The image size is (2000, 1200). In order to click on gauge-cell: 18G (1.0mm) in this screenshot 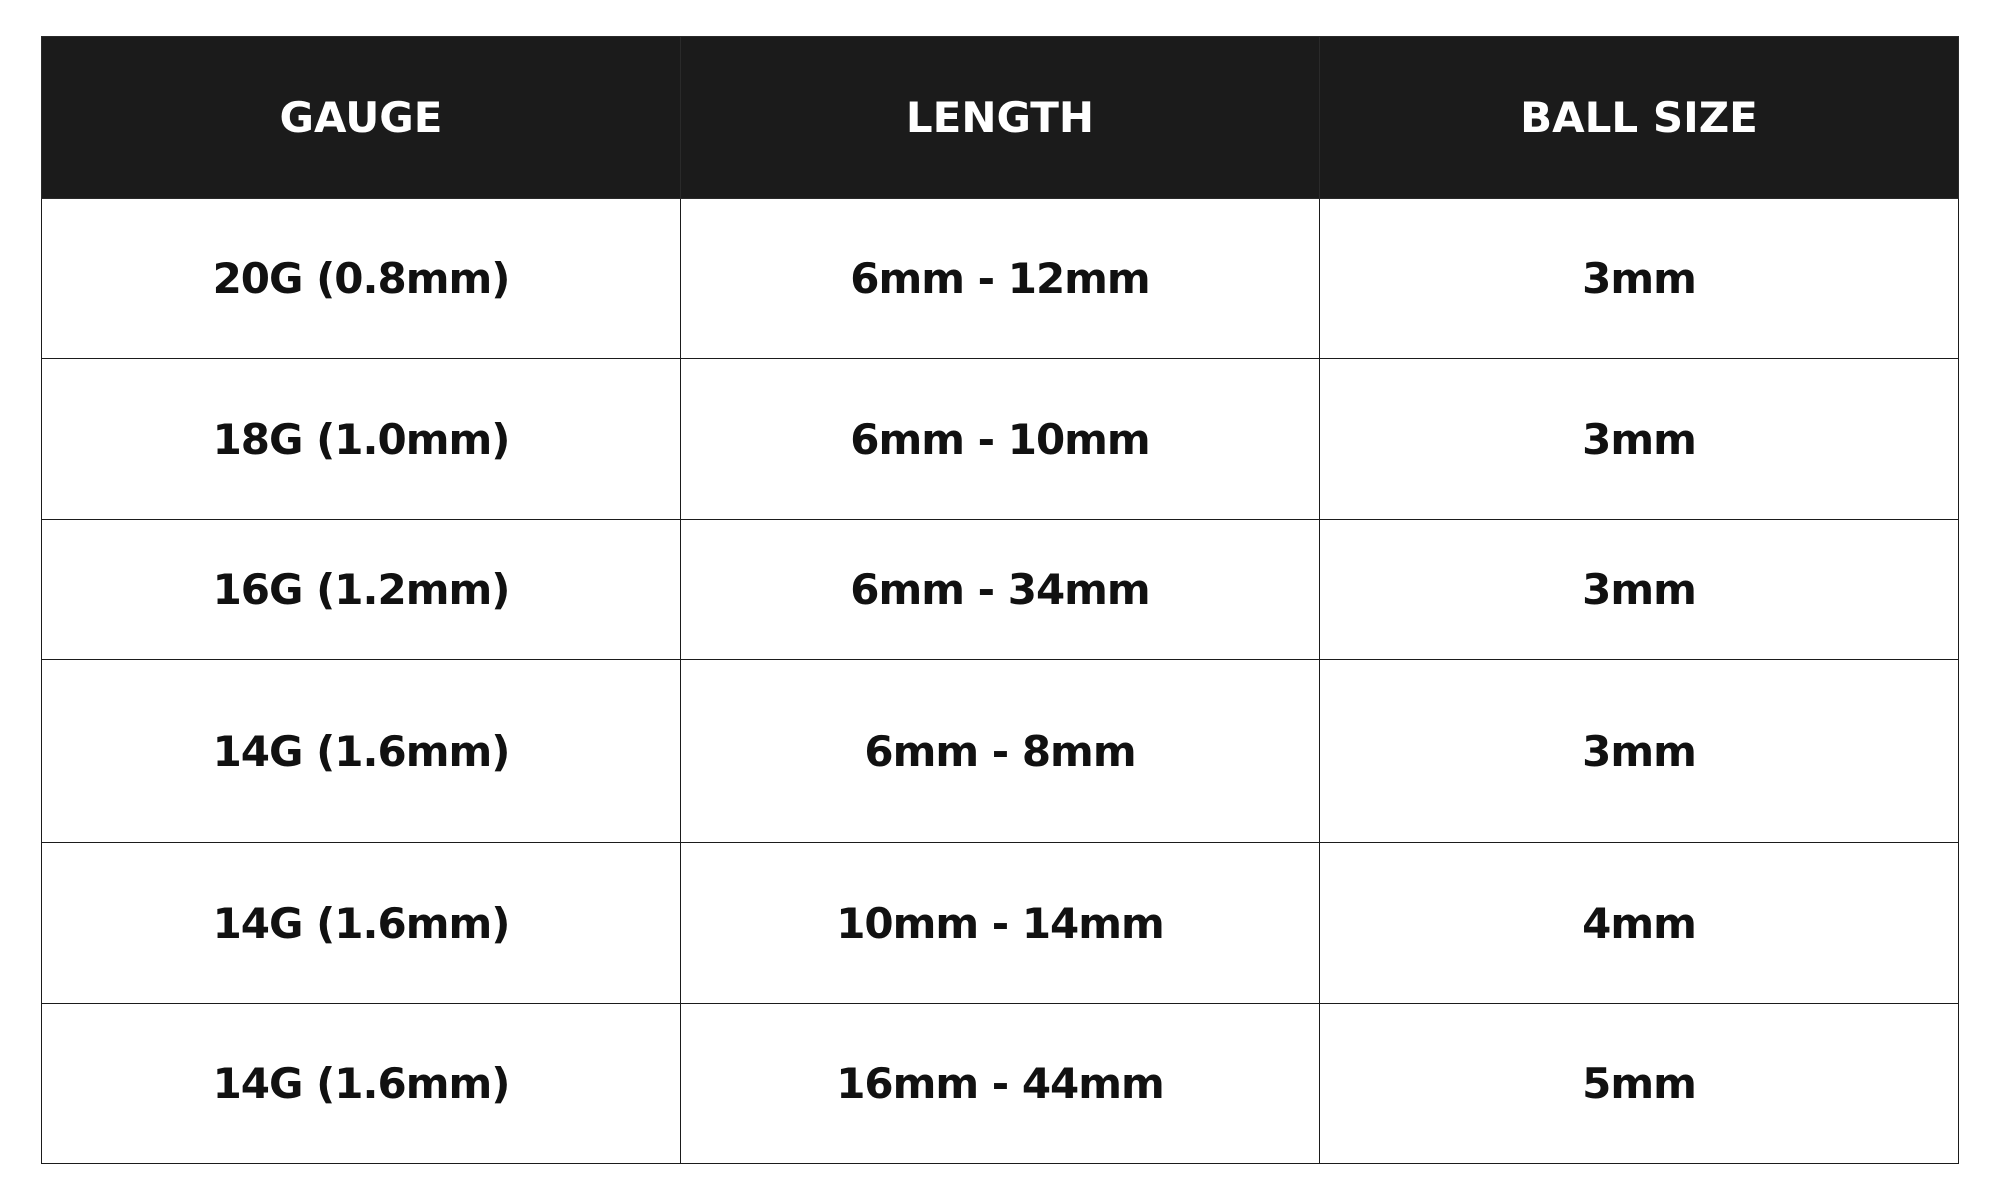, I will do `click(361, 439)`.